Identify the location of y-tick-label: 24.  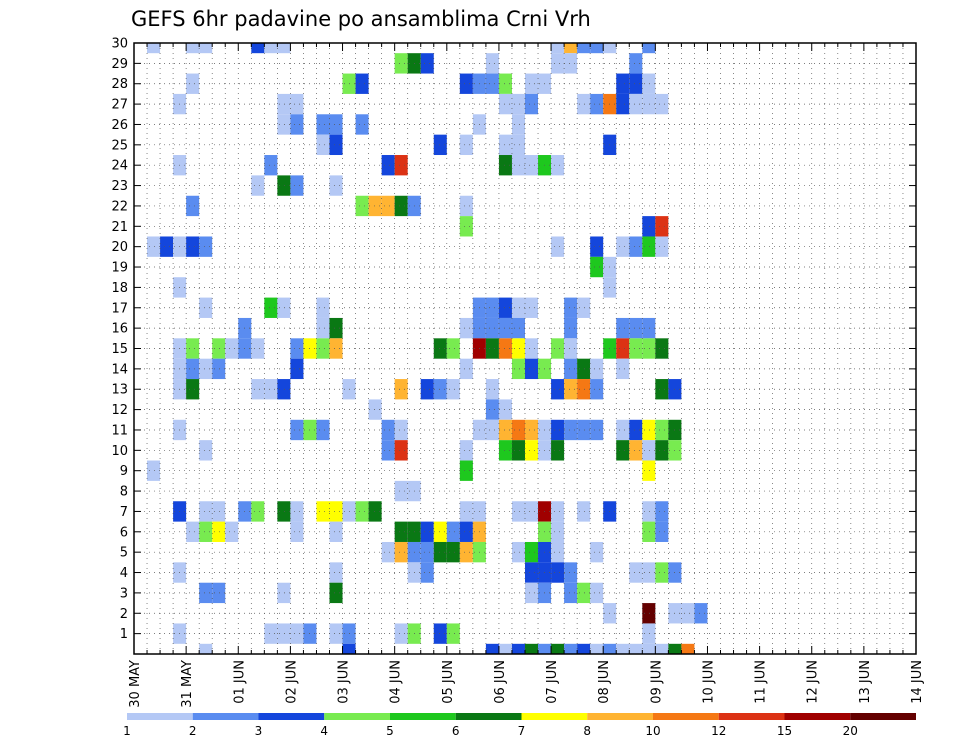
(119, 166).